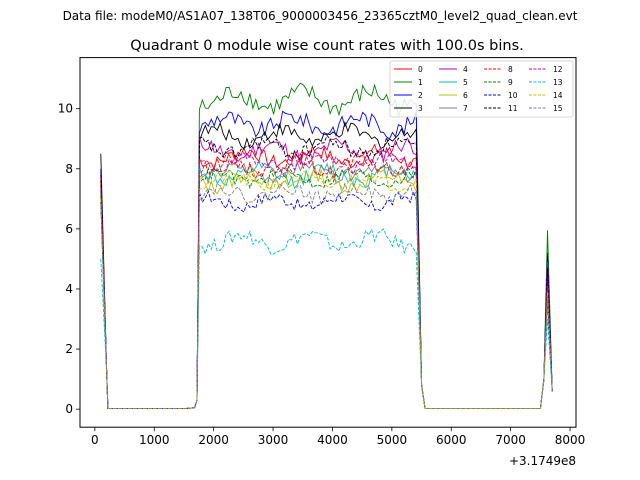 This screenshot has height=480, width=640. What do you see at coordinates (392, 440) in the screenshot?
I see `x-tick-label: 5000` at bounding box center [392, 440].